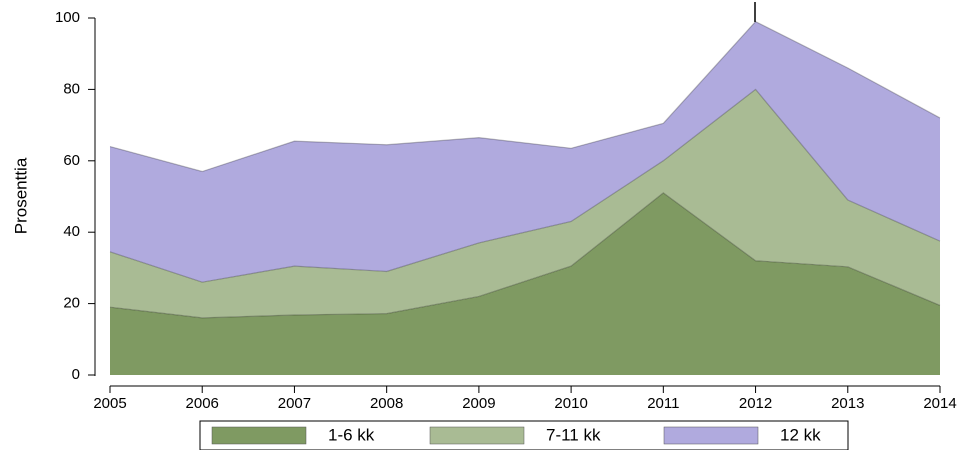 The width and height of the screenshot is (965, 450). What do you see at coordinates (351, 434) in the screenshot?
I see `legend-label: 1-6 kk` at bounding box center [351, 434].